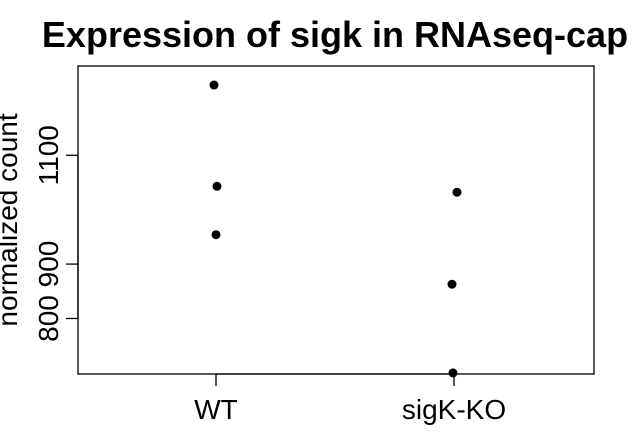  What do you see at coordinates (48, 155) in the screenshot?
I see `y-tick-label: 1100` at bounding box center [48, 155].